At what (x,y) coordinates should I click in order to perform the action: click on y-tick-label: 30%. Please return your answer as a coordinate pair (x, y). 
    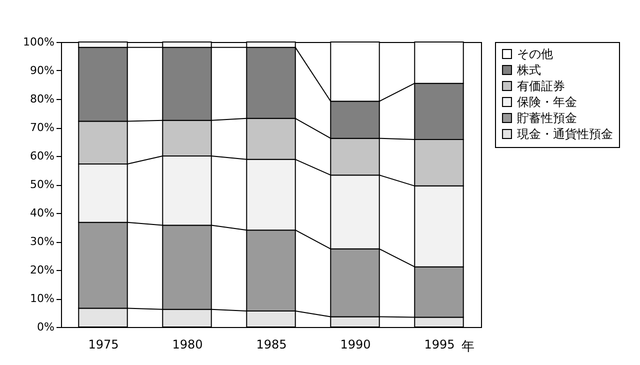
    Looking at the image, I should click on (42, 241).